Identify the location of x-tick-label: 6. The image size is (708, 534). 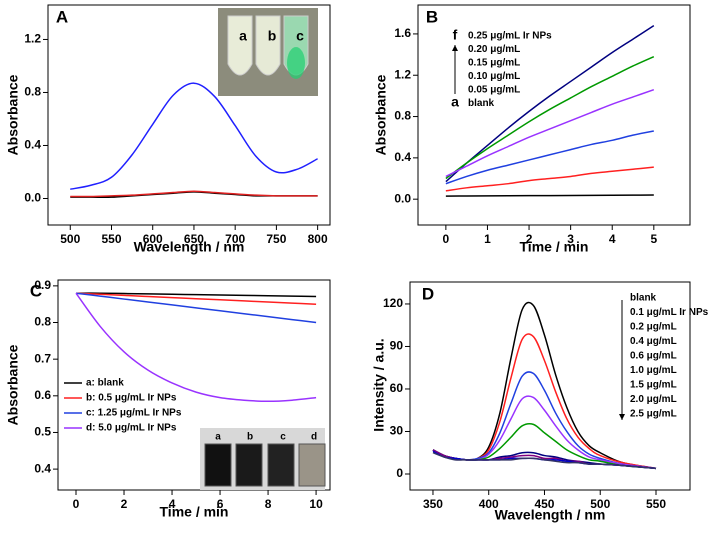
(220, 504).